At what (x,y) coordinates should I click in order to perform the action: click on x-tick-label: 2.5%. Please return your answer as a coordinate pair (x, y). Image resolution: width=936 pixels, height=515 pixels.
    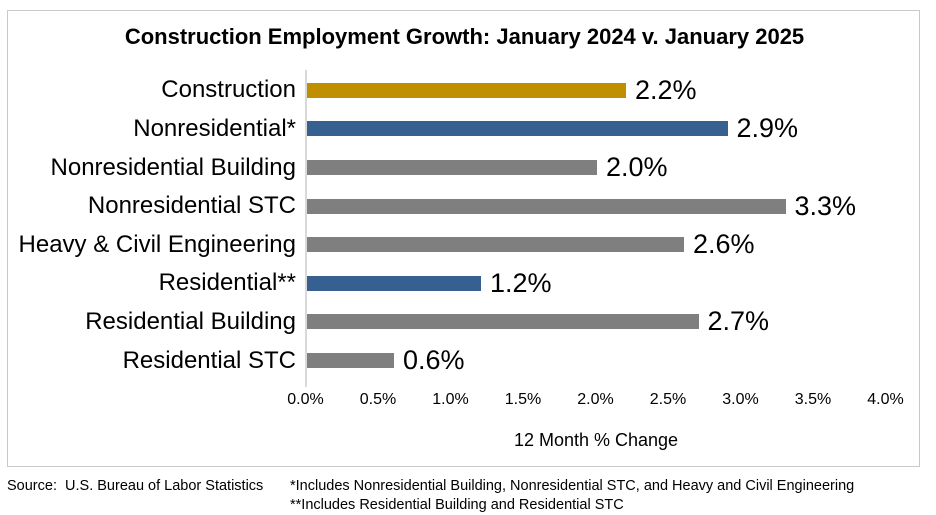
    Looking at the image, I should click on (668, 399).